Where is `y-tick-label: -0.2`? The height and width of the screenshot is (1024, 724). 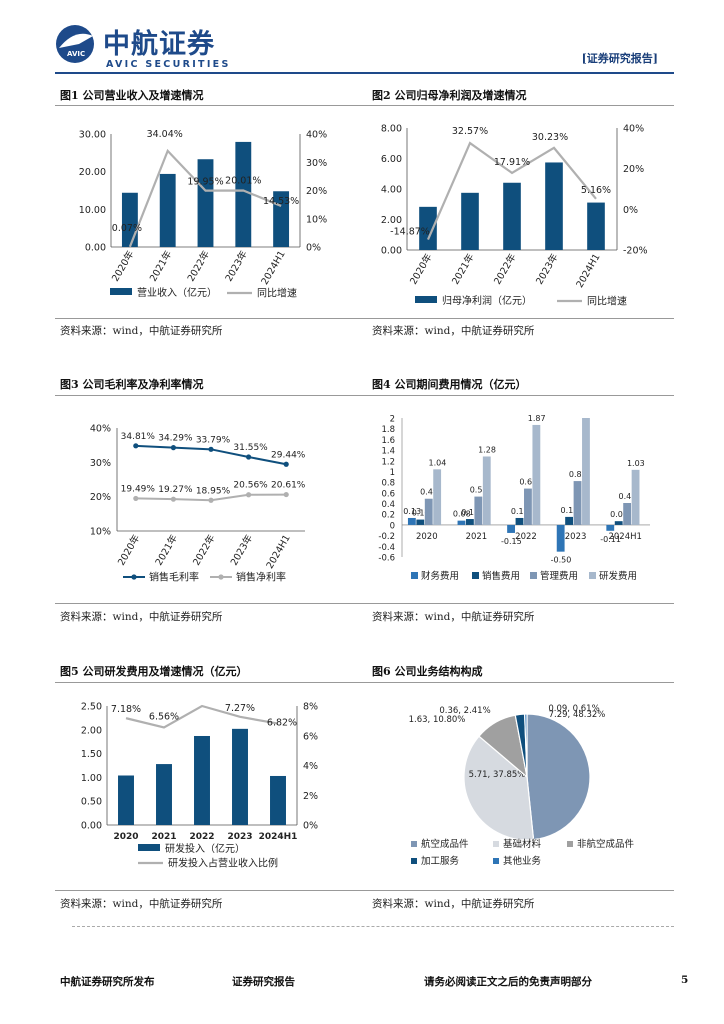
y-tick-label: -0.2 is located at coordinates (386, 537).